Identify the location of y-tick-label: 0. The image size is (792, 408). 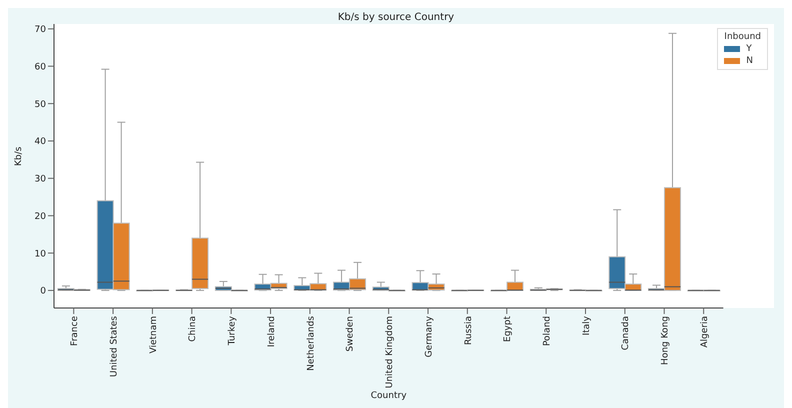
(43, 291).